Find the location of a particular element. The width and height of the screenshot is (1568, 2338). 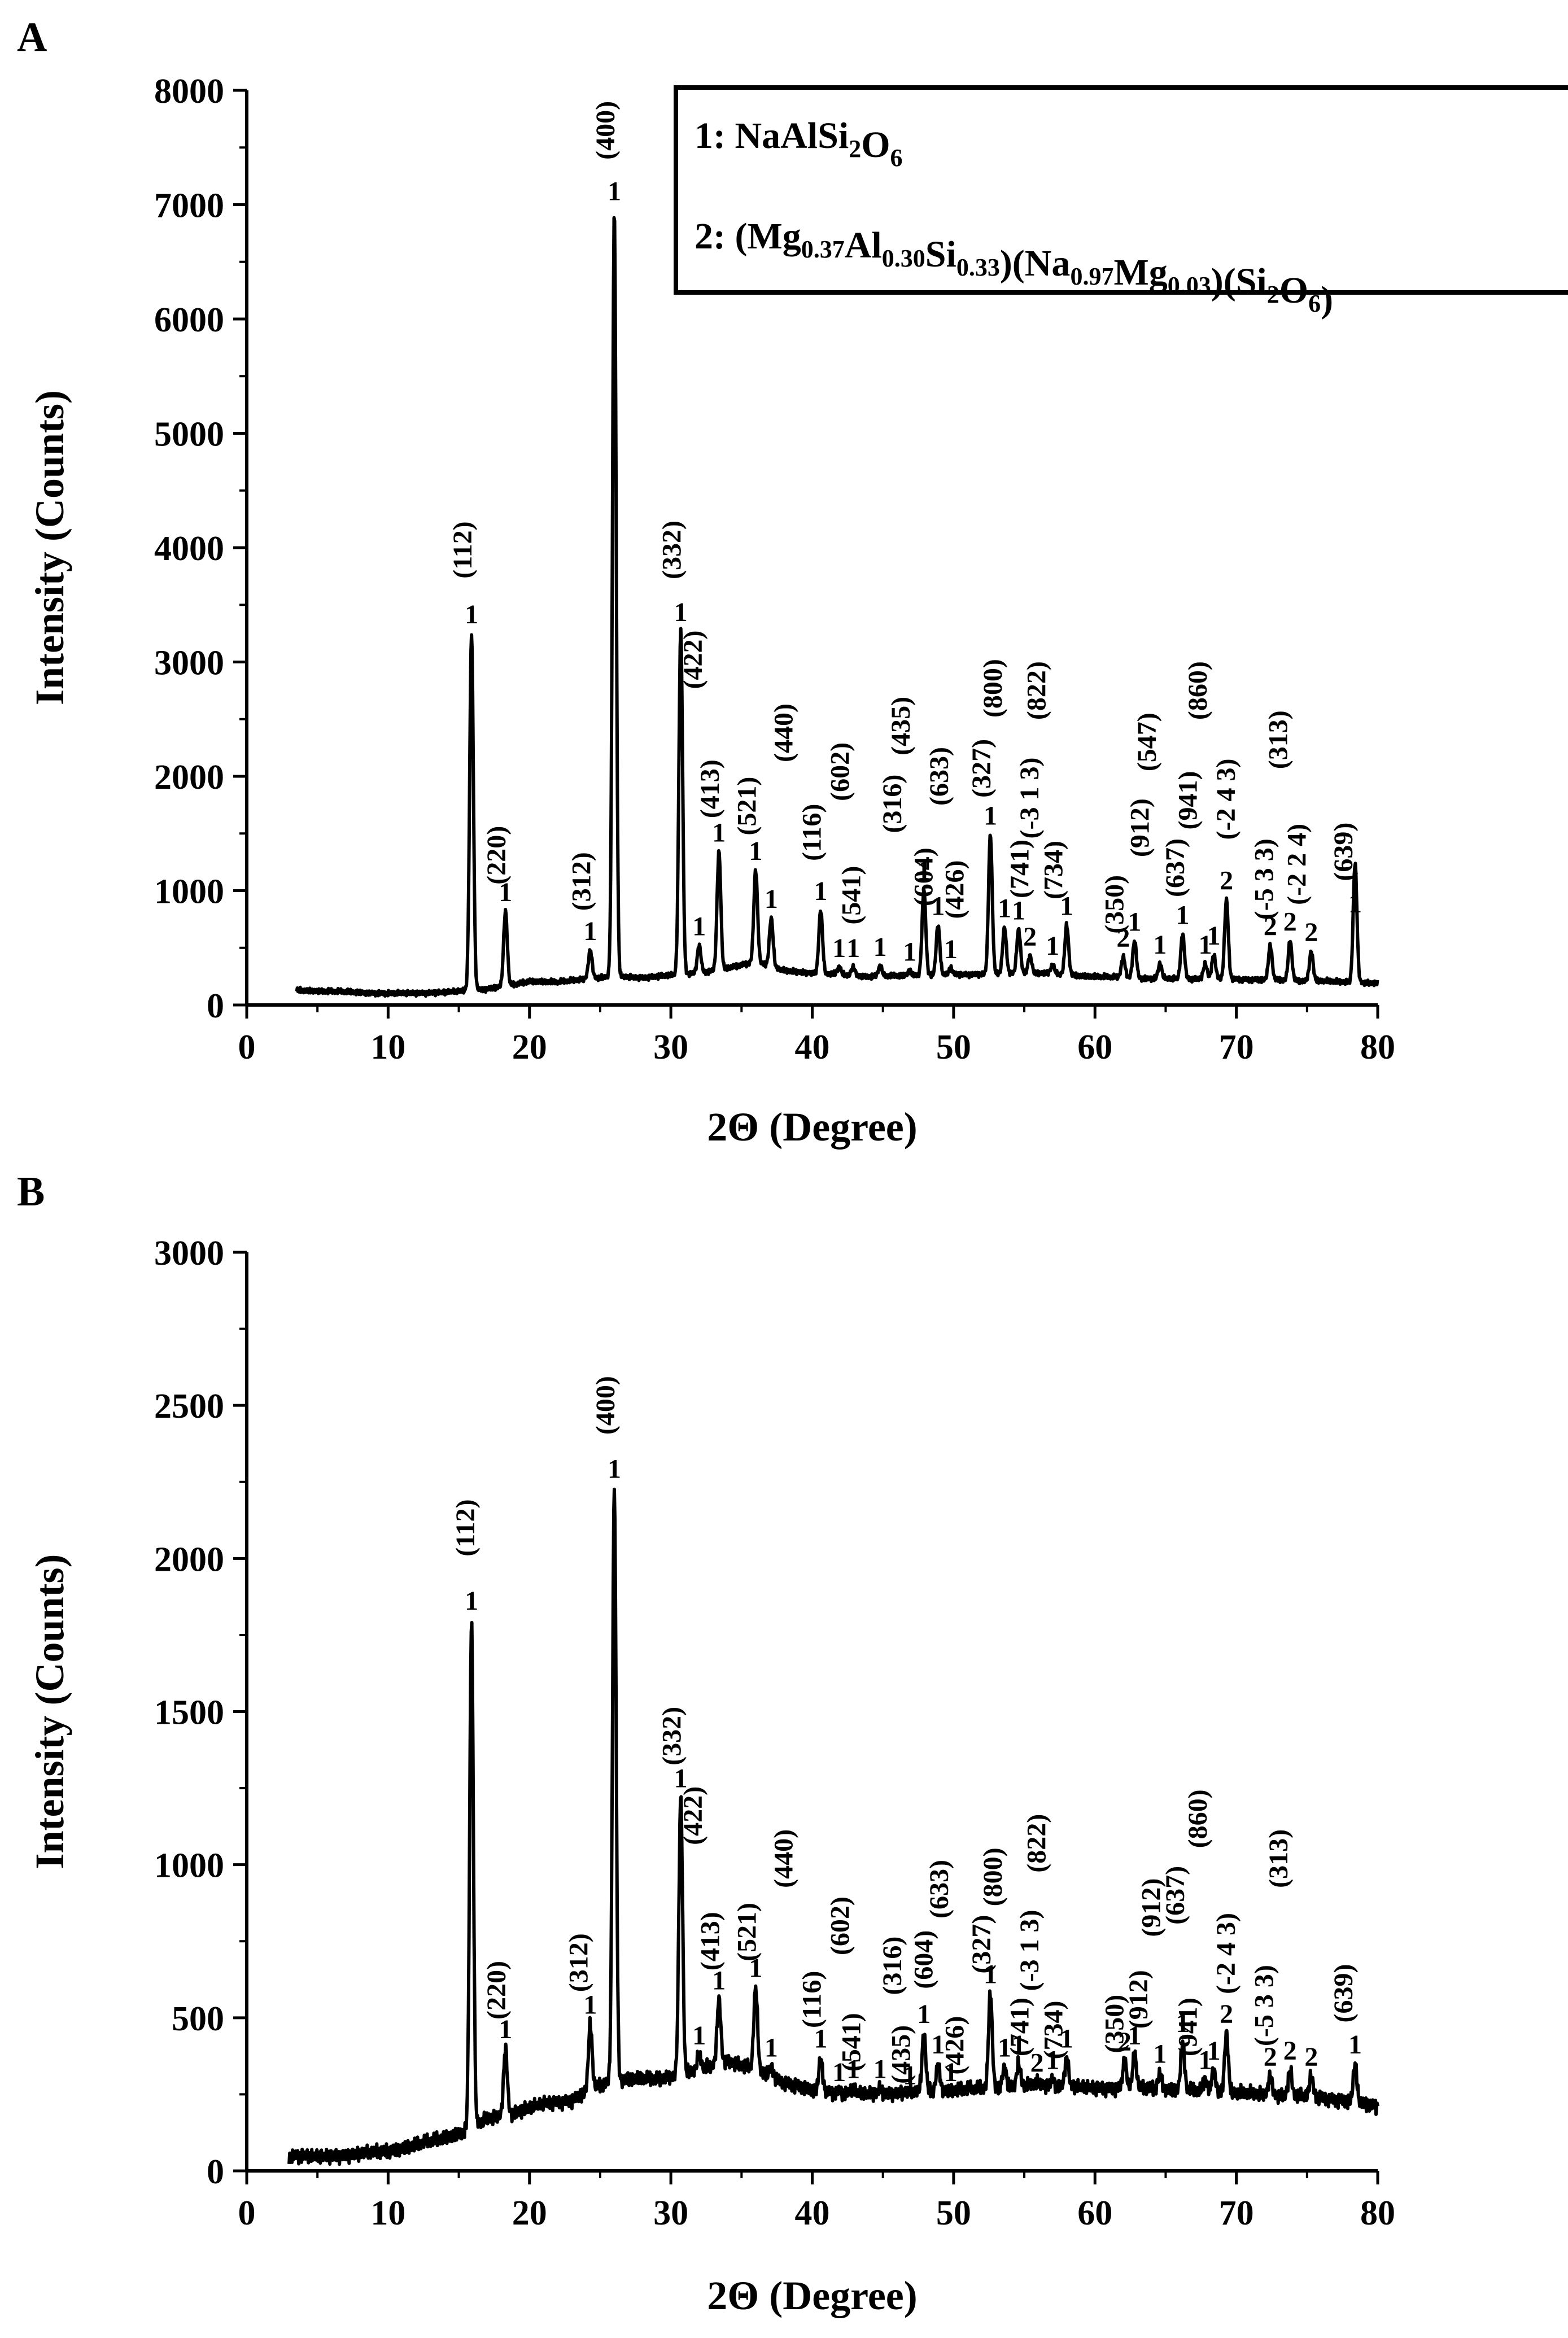

y-tick-label: 6000 is located at coordinates (189, 320).